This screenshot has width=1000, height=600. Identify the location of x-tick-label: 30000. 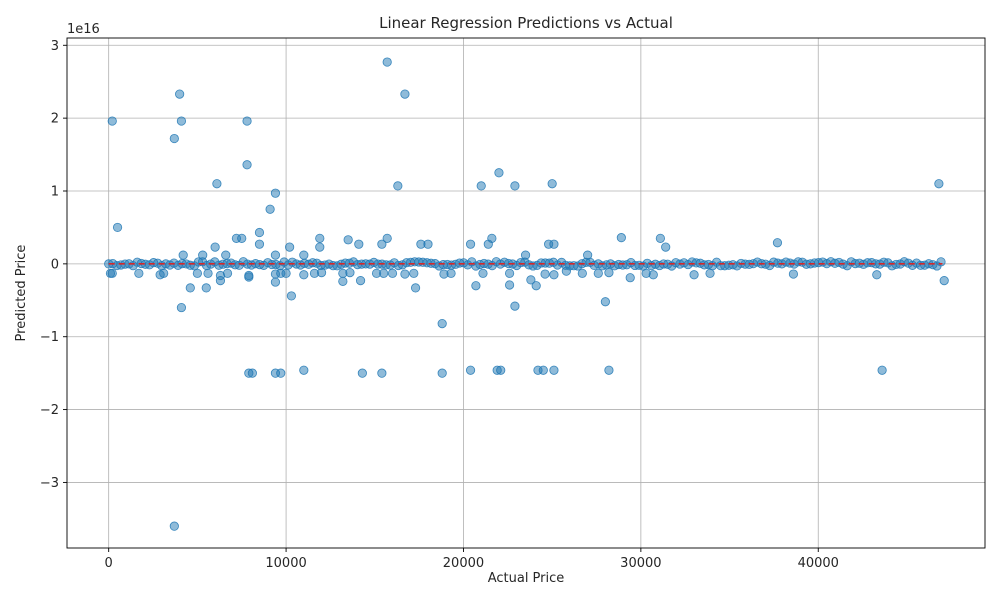
(640, 563).